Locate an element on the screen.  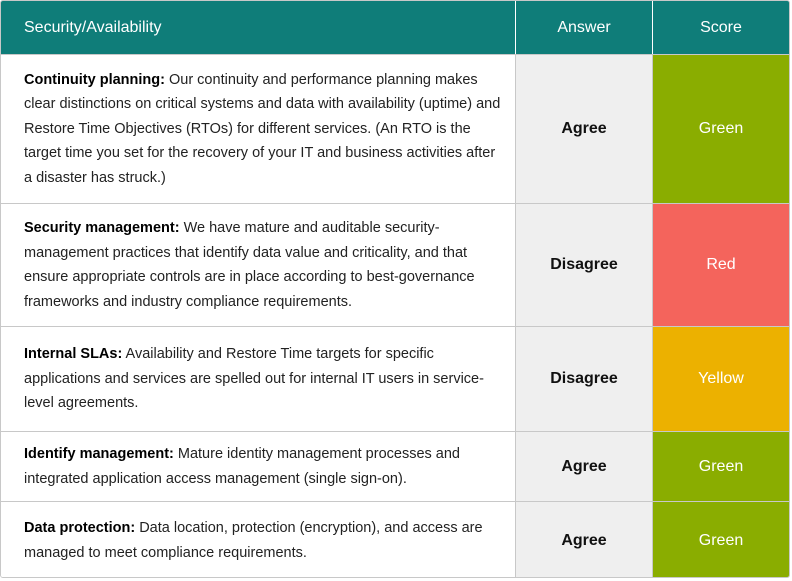
term: Security management: is located at coordinates (102, 228).